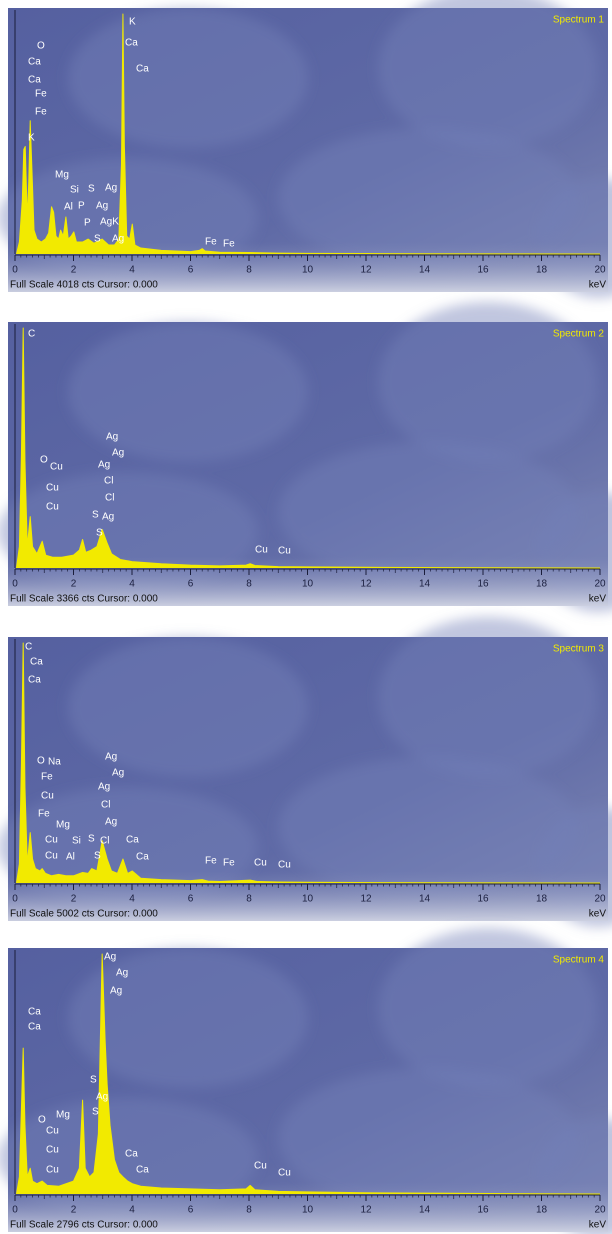  What do you see at coordinates (28, 647) in the screenshot?
I see `element-label: C` at bounding box center [28, 647].